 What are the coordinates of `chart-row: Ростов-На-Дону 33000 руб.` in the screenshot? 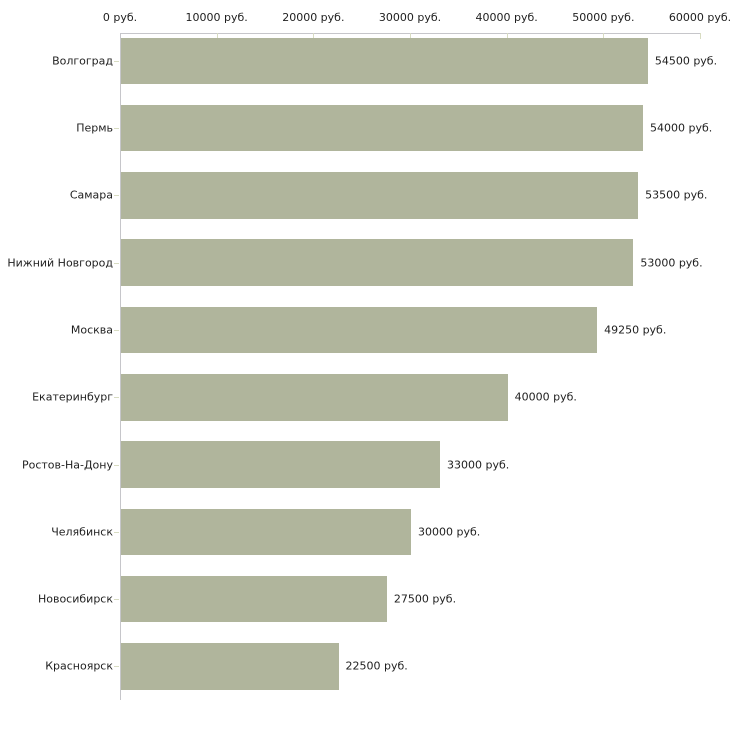 It's located at (365, 470).